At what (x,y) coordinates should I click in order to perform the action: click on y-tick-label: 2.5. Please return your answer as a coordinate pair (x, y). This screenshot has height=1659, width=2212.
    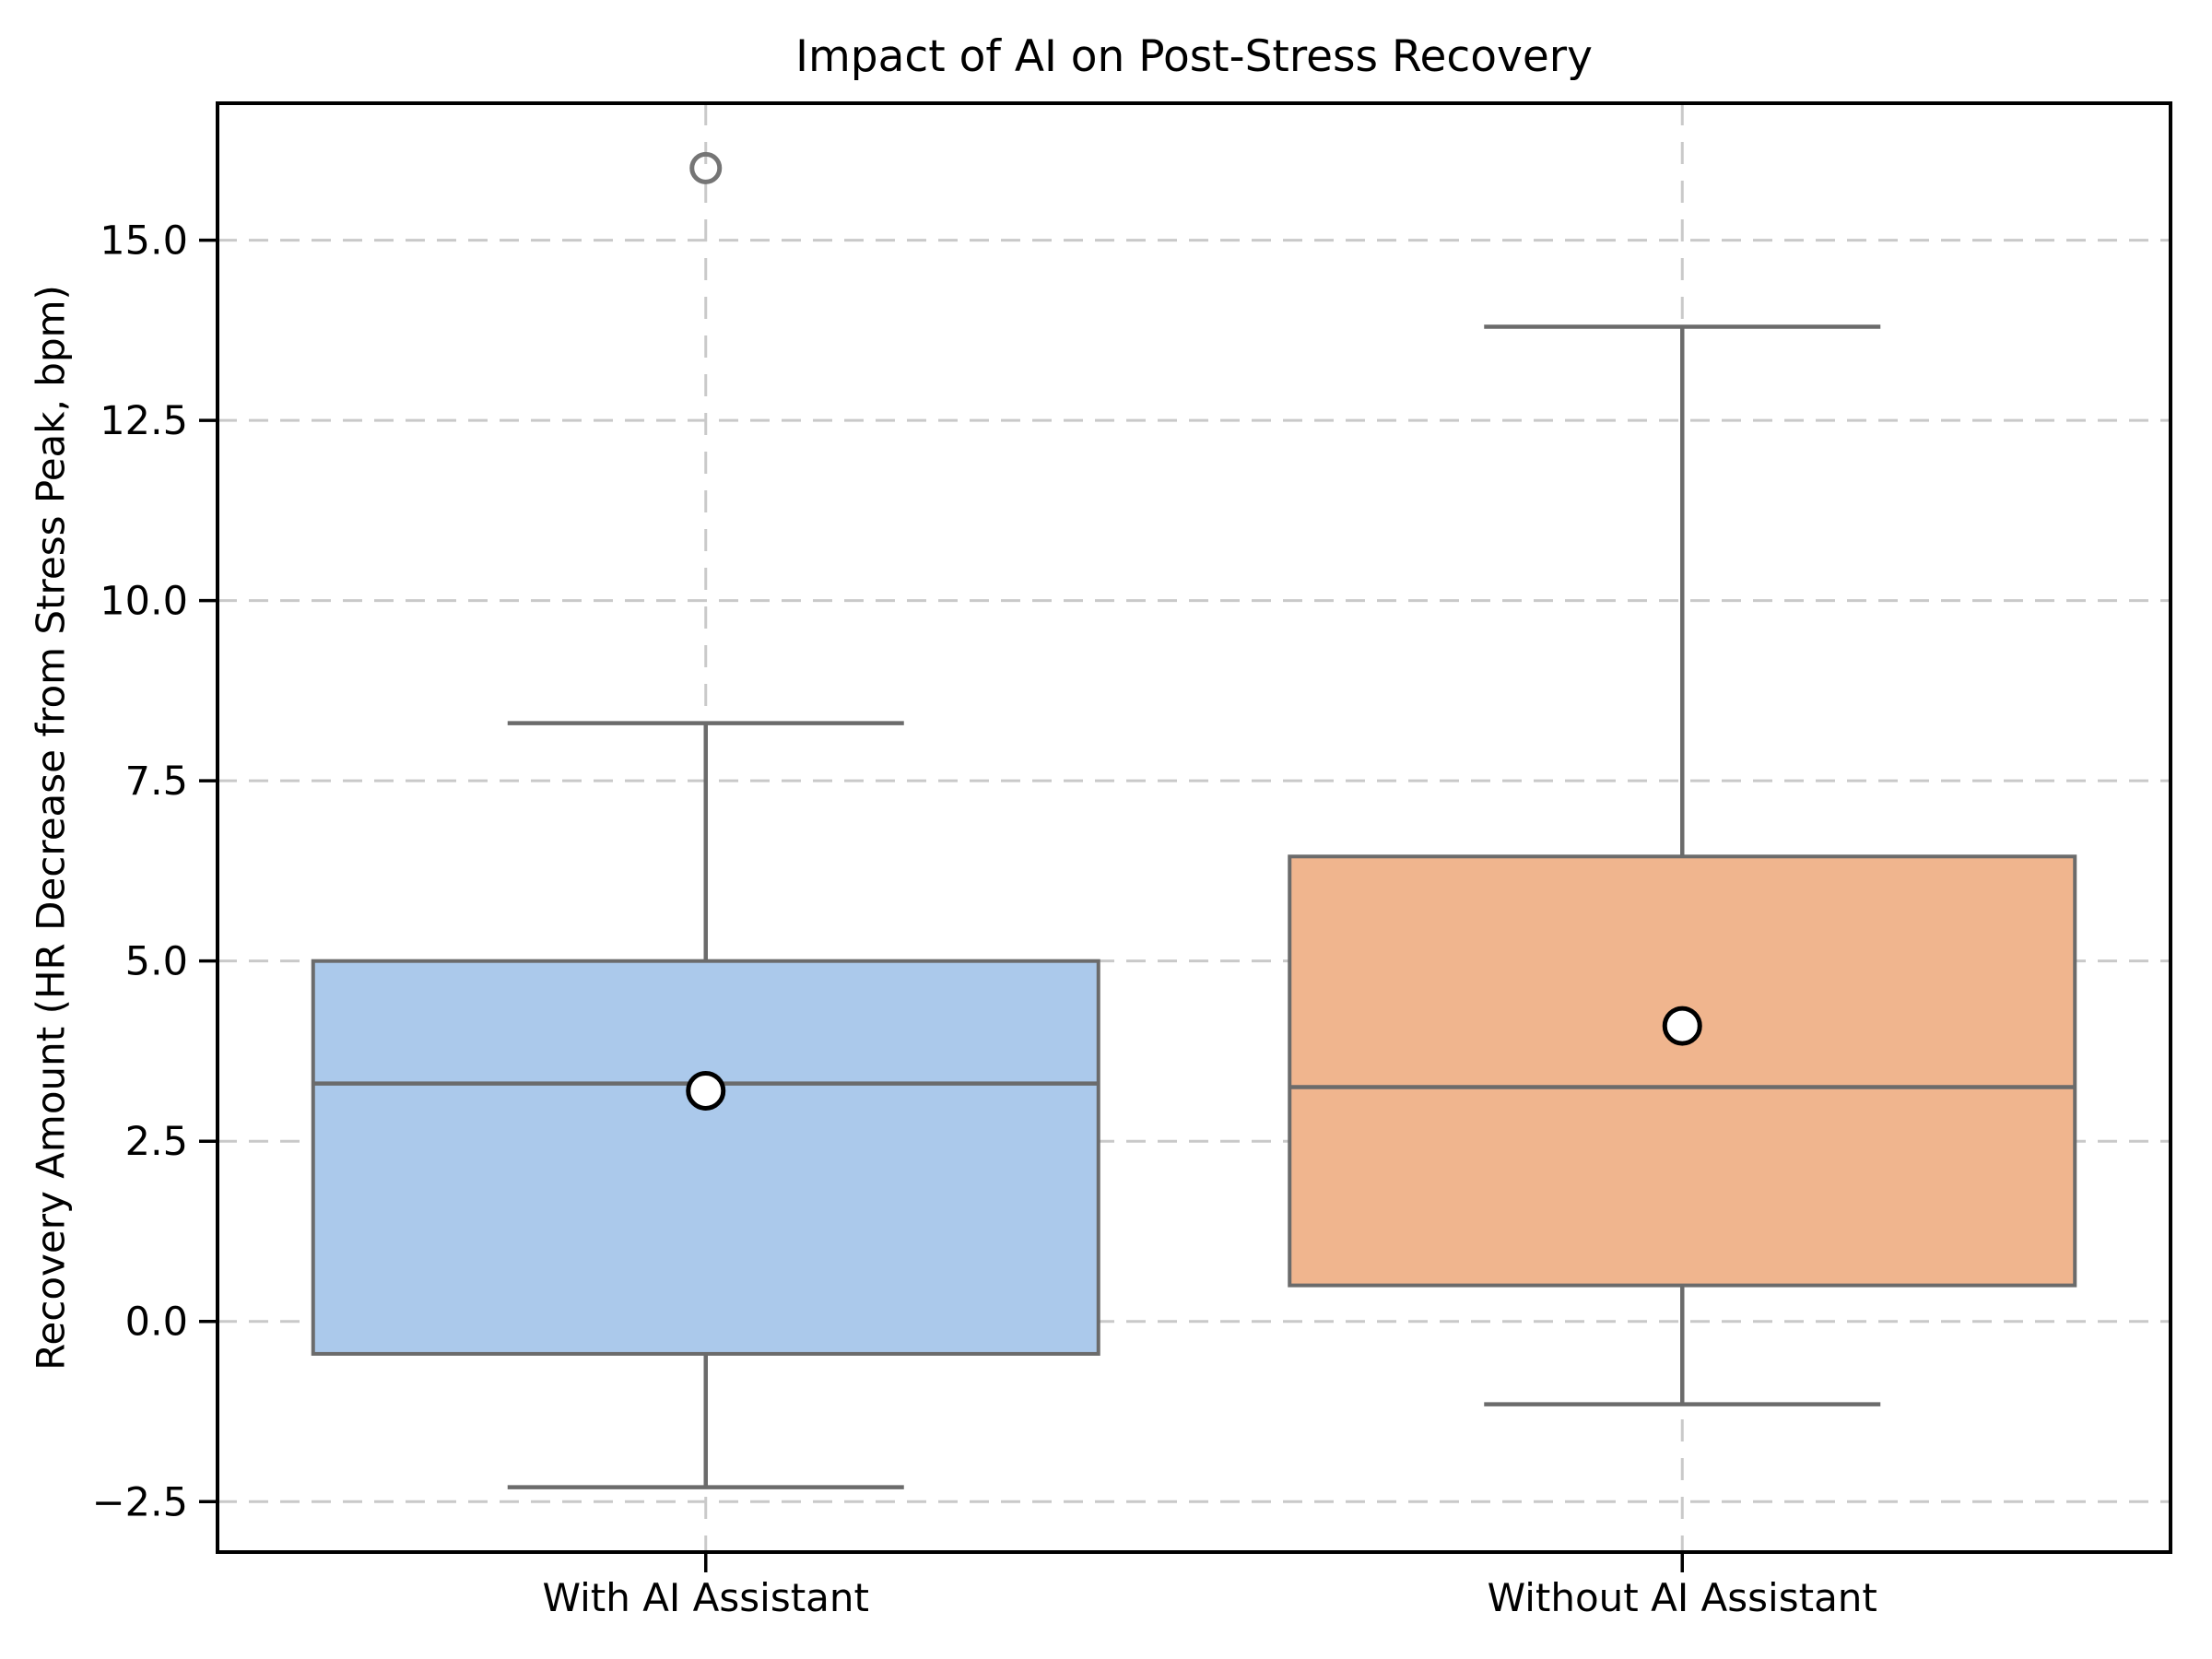
    Looking at the image, I should click on (156, 1142).